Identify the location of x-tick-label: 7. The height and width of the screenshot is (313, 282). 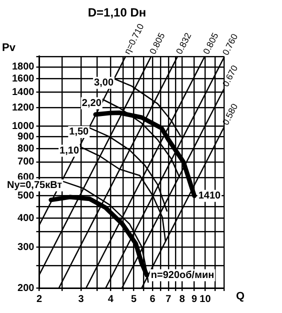
(169, 299).